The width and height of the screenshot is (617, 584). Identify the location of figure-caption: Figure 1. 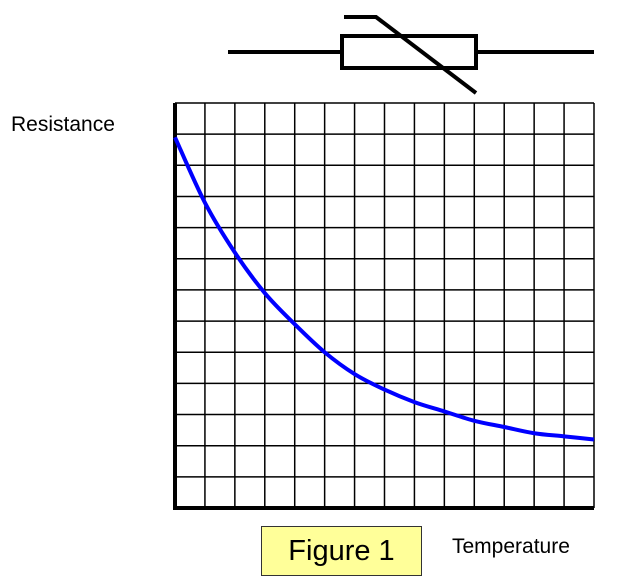
(341, 551).